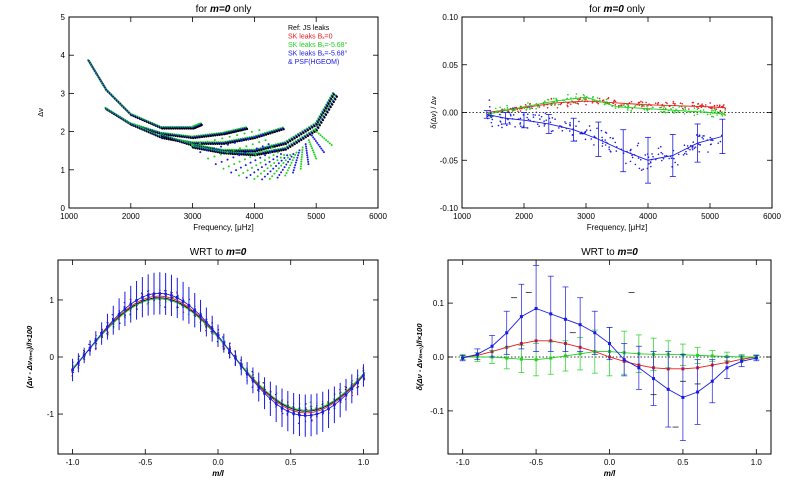 This screenshot has height=486, width=789. What do you see at coordinates (145, 462) in the screenshot?
I see `x-tick-label: -0.5` at bounding box center [145, 462].